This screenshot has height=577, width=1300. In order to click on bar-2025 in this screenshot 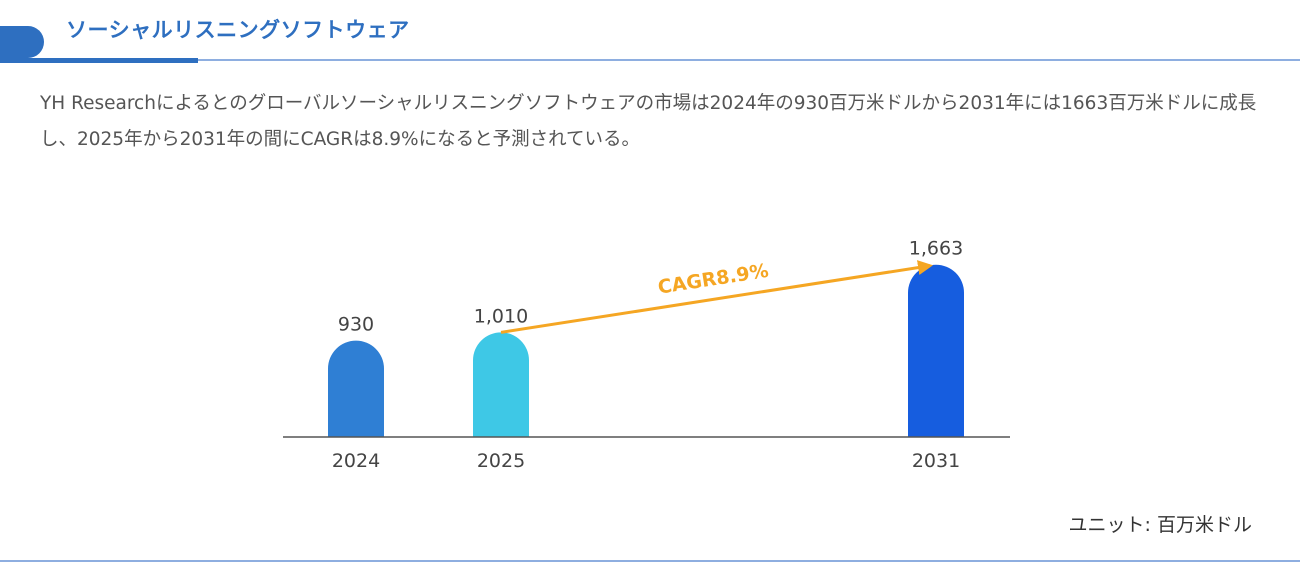, I will do `click(501, 384)`.